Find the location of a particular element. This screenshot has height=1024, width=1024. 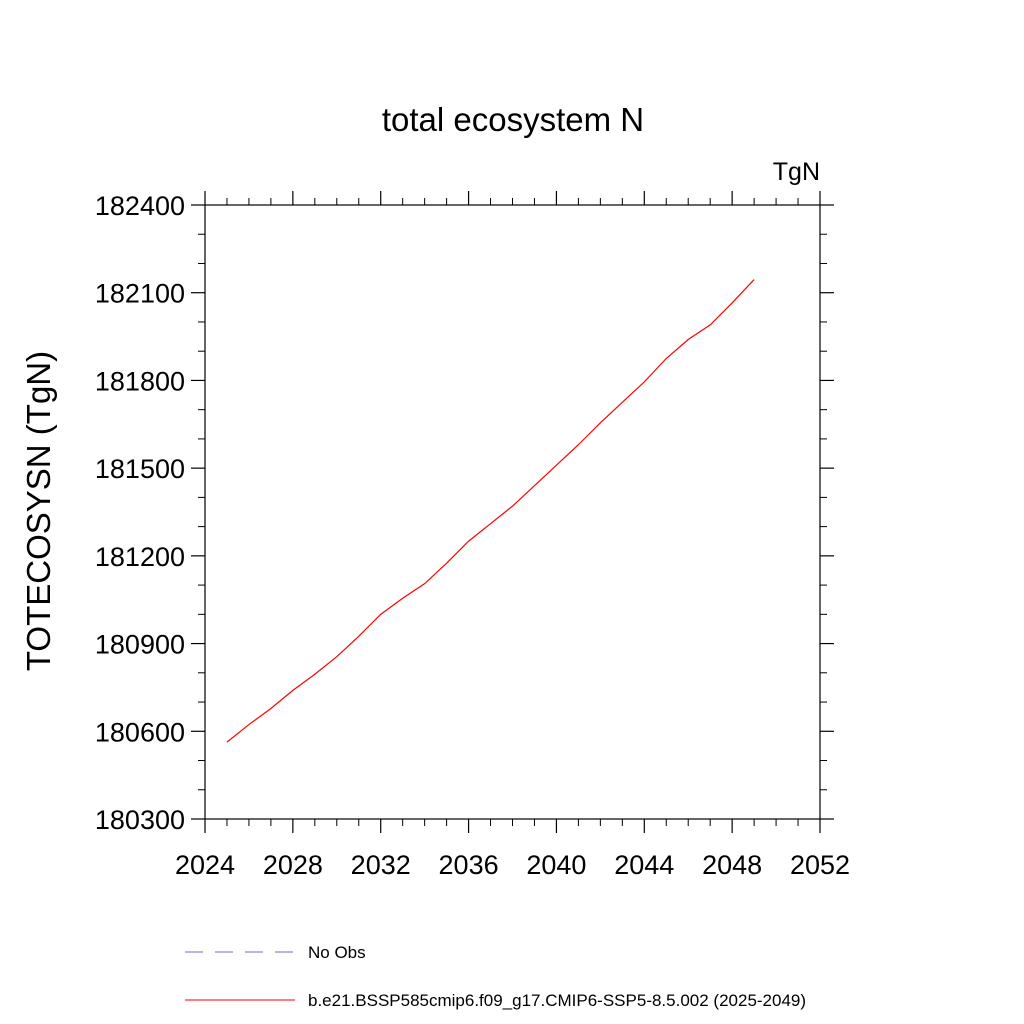

y-tick-label: 182100 is located at coordinates (140, 294).